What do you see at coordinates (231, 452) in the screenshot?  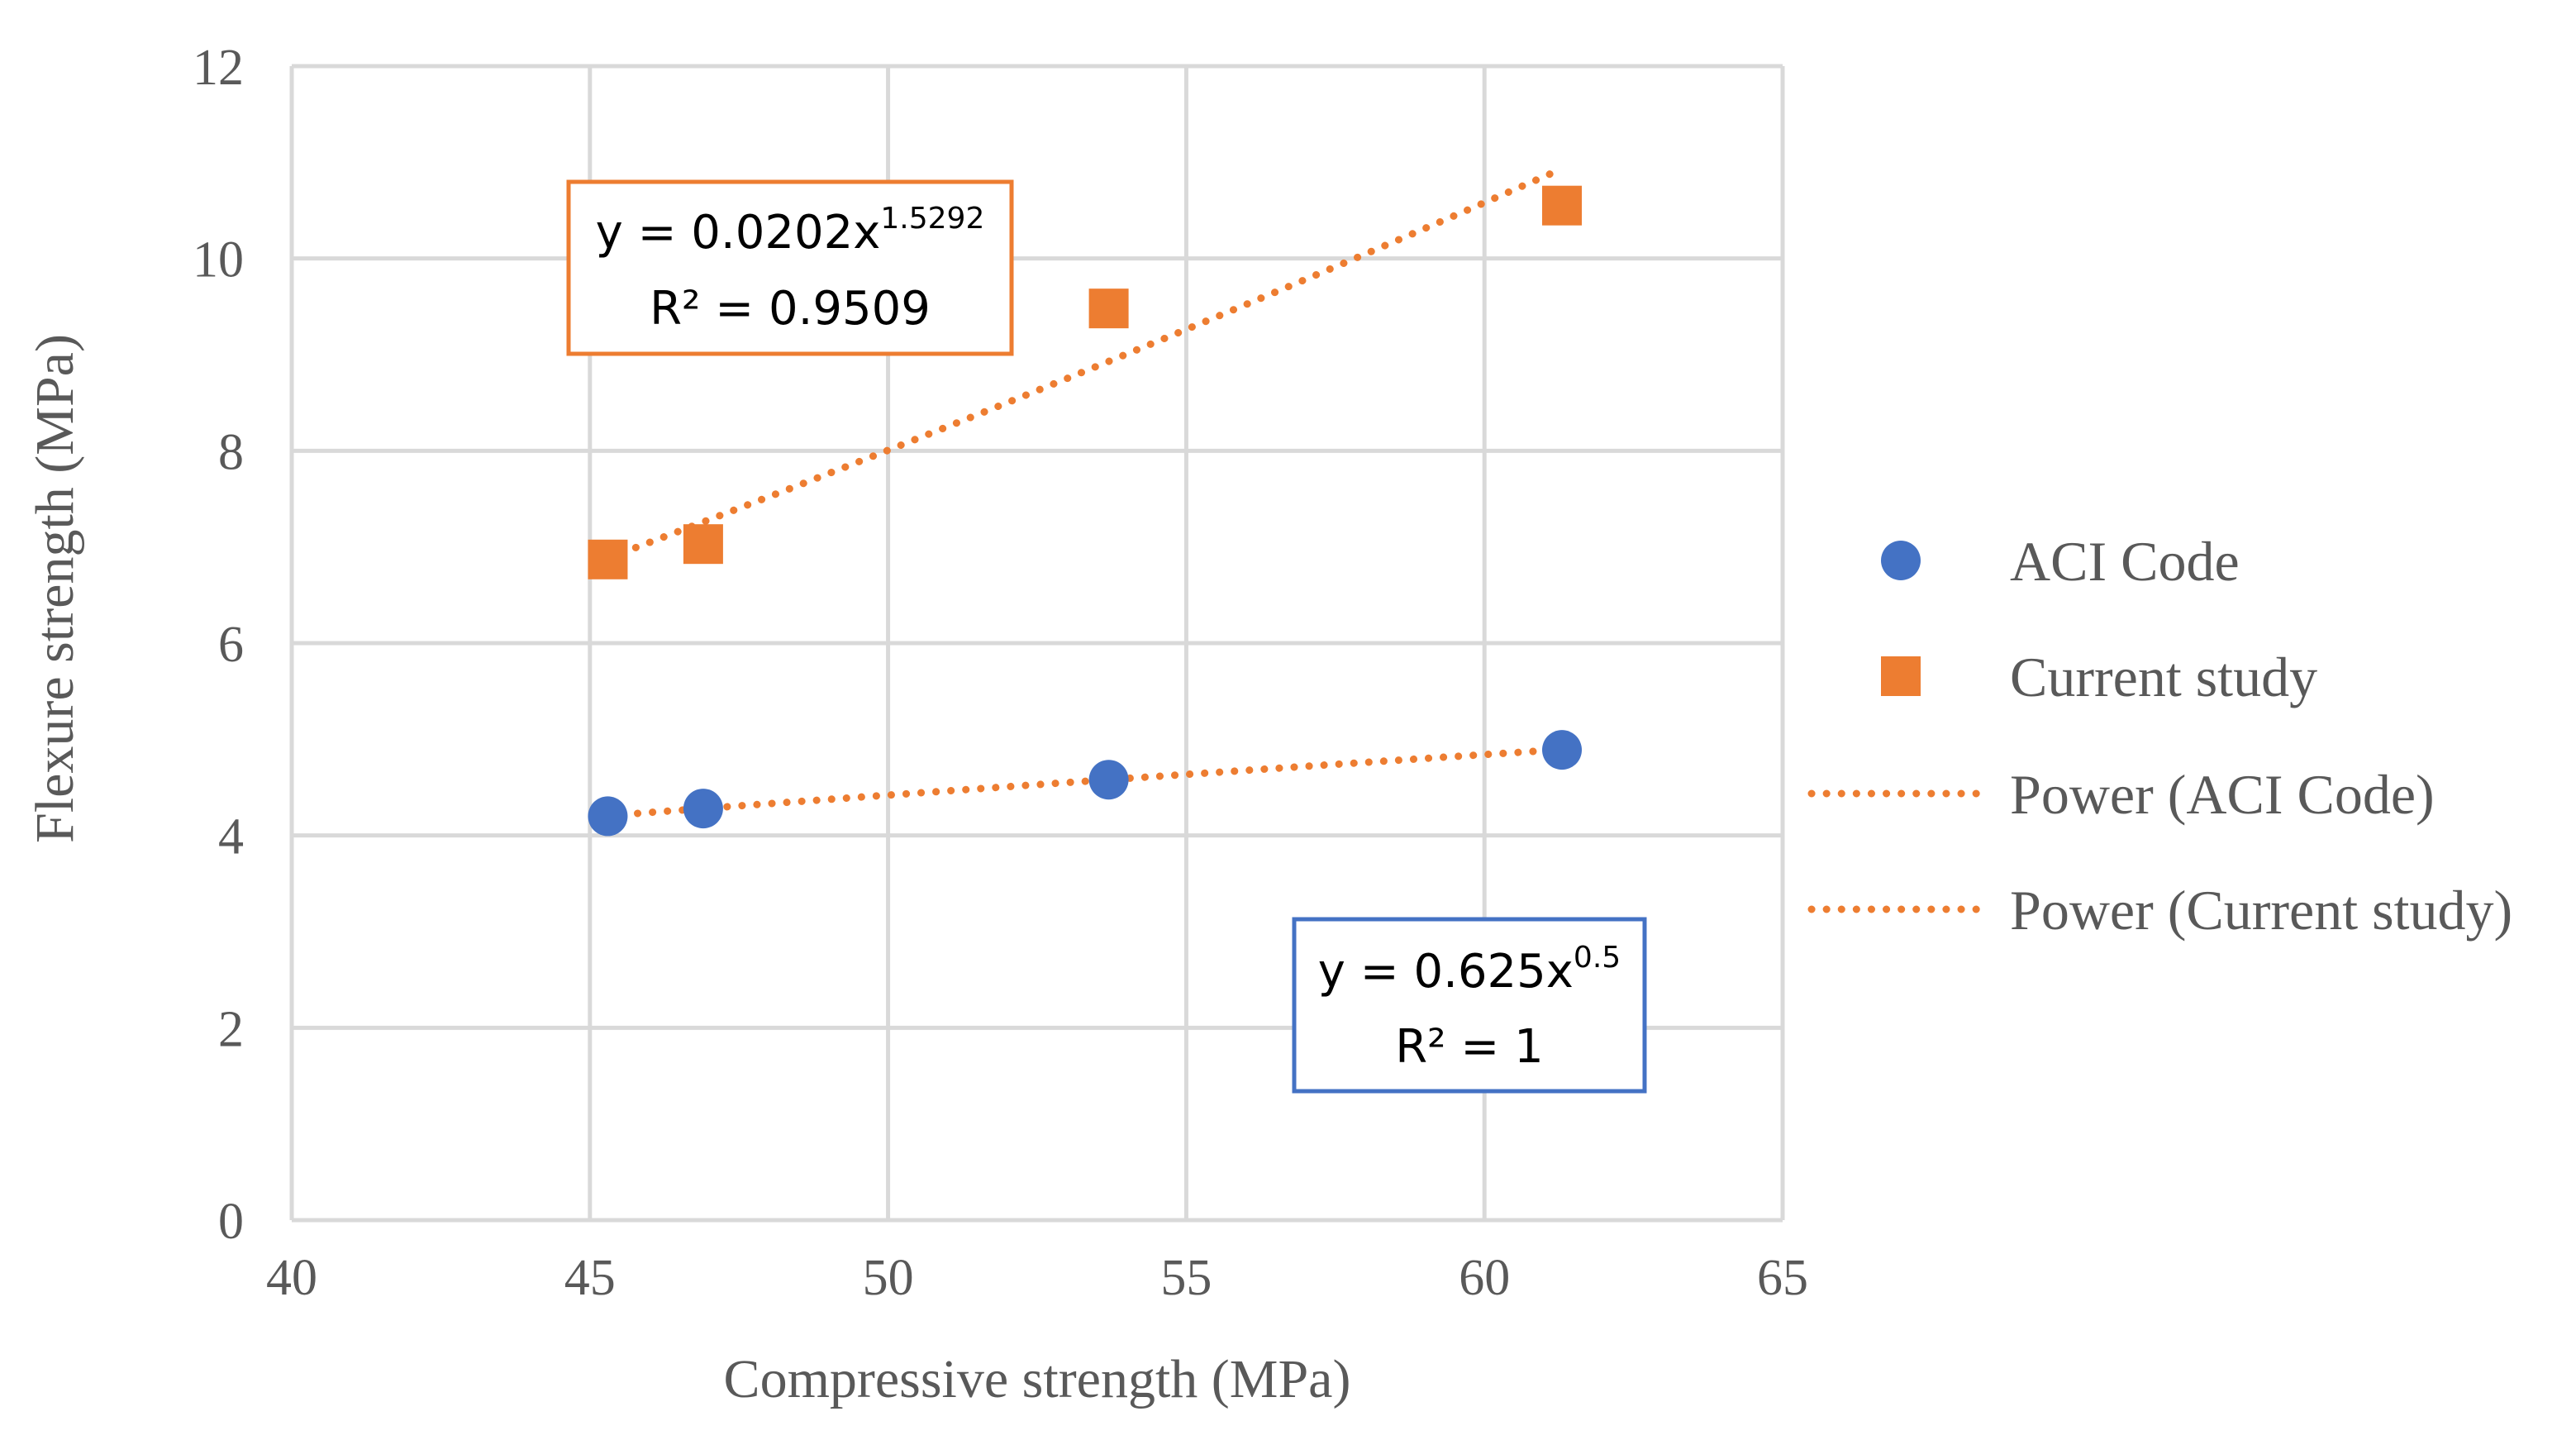 I see `y-tick-label: 8` at bounding box center [231, 452].